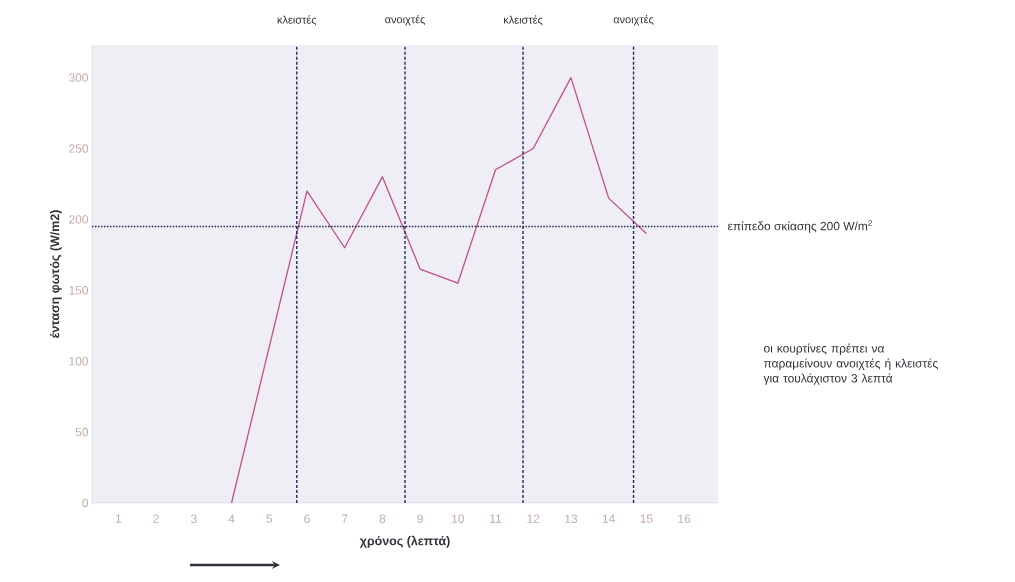 The width and height of the screenshot is (1015, 582). I want to click on text: οι κουρτίνες πρέπει να παραμείνουν ανοιχτές ή κλειστές για τουλάχιστον 3 λεπτά, so click(850, 364).